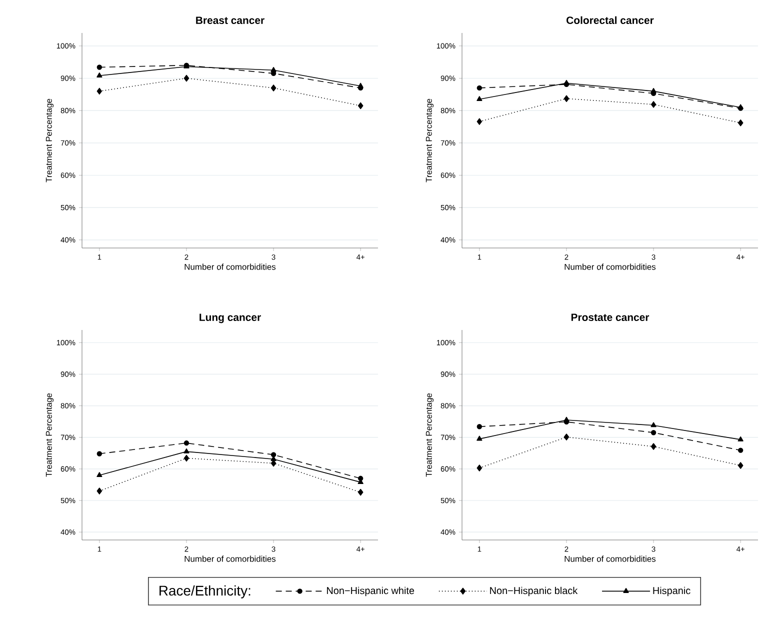 Image resolution: width=781 pixels, height=626 pixels. What do you see at coordinates (370, 591) in the screenshot?
I see `legend-label: Non−Hispanic white` at bounding box center [370, 591].